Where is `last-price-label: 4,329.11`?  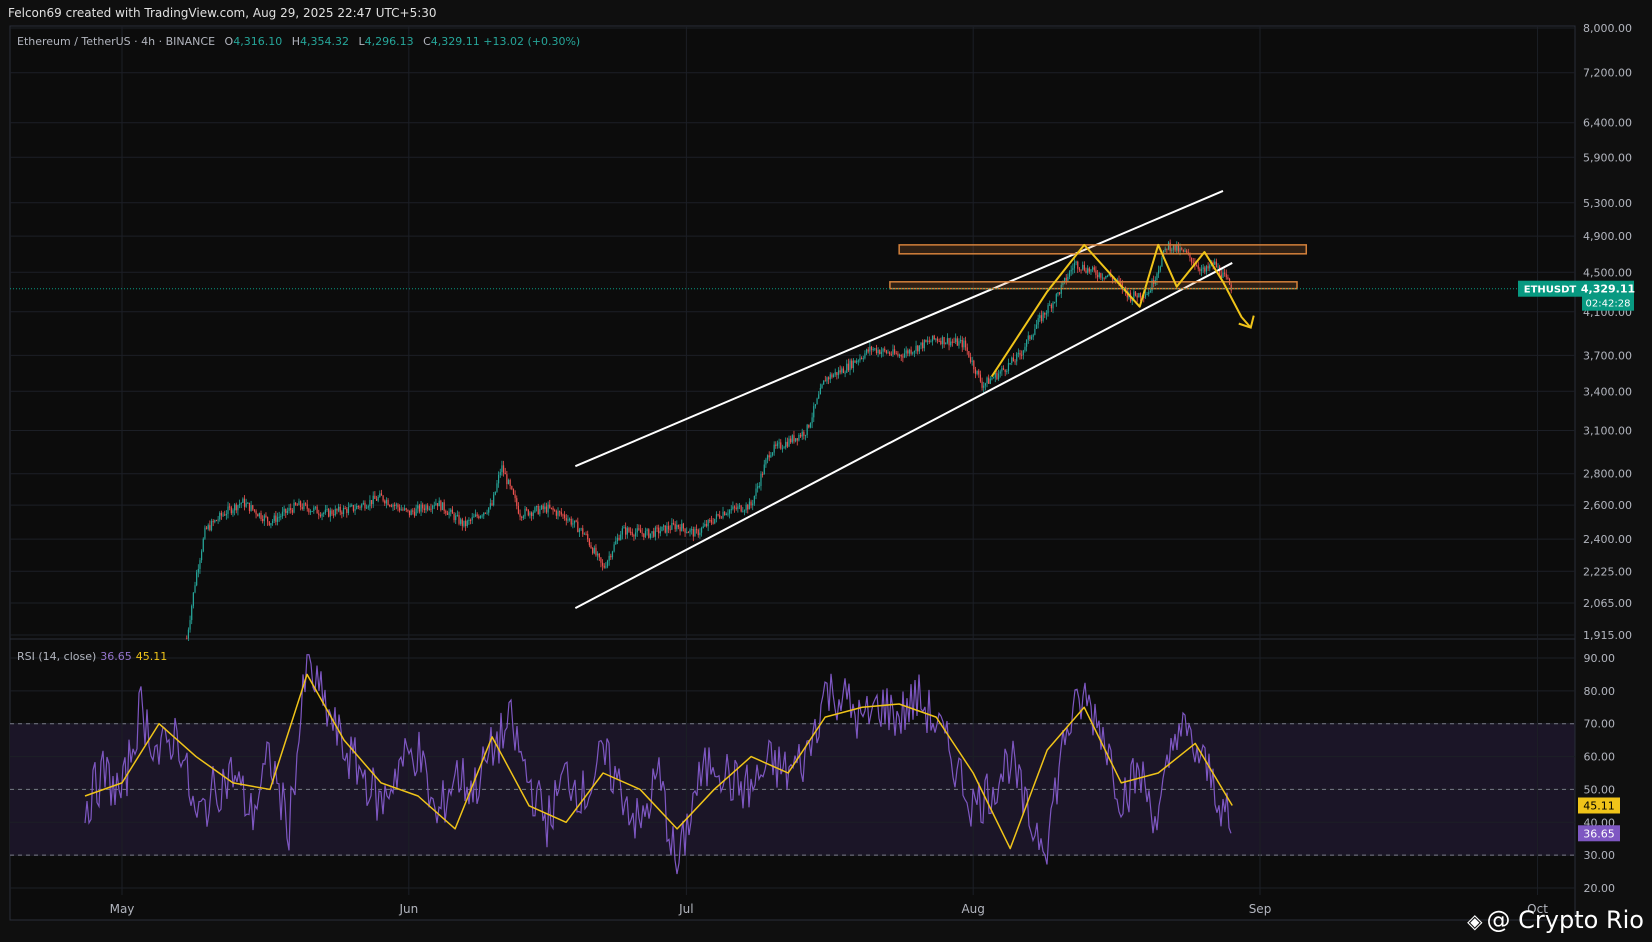 last-price-label: 4,329.11 is located at coordinates (1608, 289).